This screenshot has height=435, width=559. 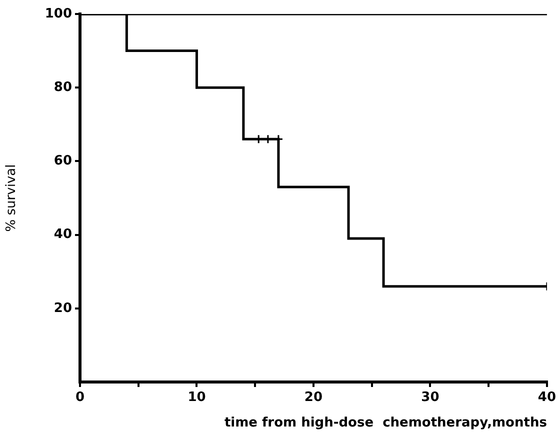 I want to click on x-tick-label: 10, so click(x=197, y=398).